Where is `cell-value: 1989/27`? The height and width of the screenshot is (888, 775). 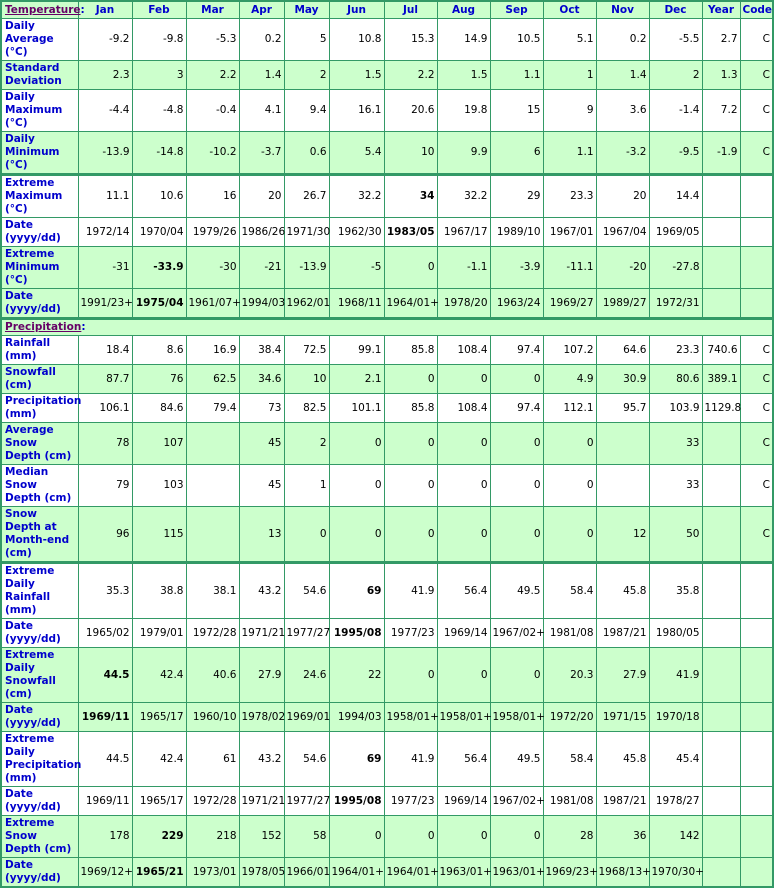
cell-value: 1989/27 is located at coordinates (624, 302).